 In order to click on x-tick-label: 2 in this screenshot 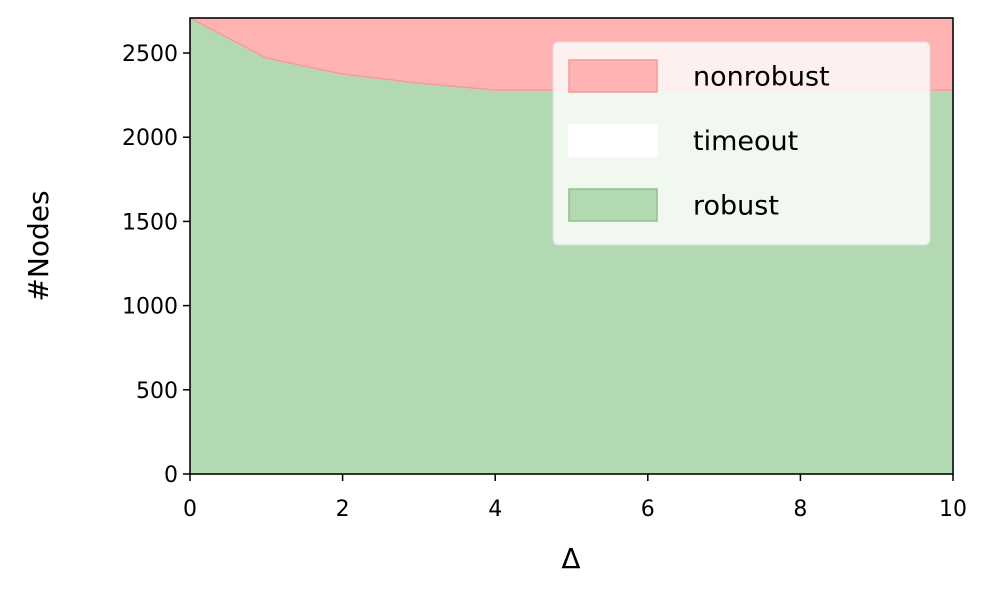, I will do `click(343, 509)`.